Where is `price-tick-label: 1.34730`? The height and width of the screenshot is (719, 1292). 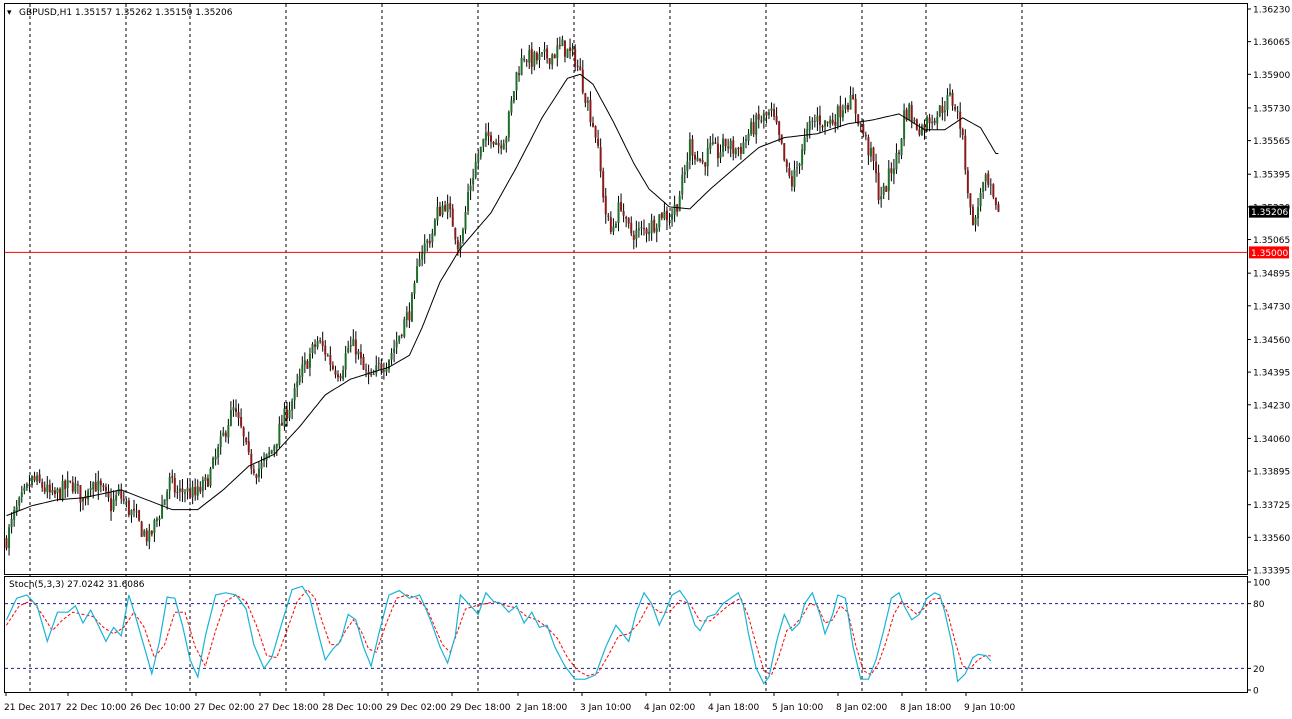
price-tick-label: 1.34730 is located at coordinates (1271, 307).